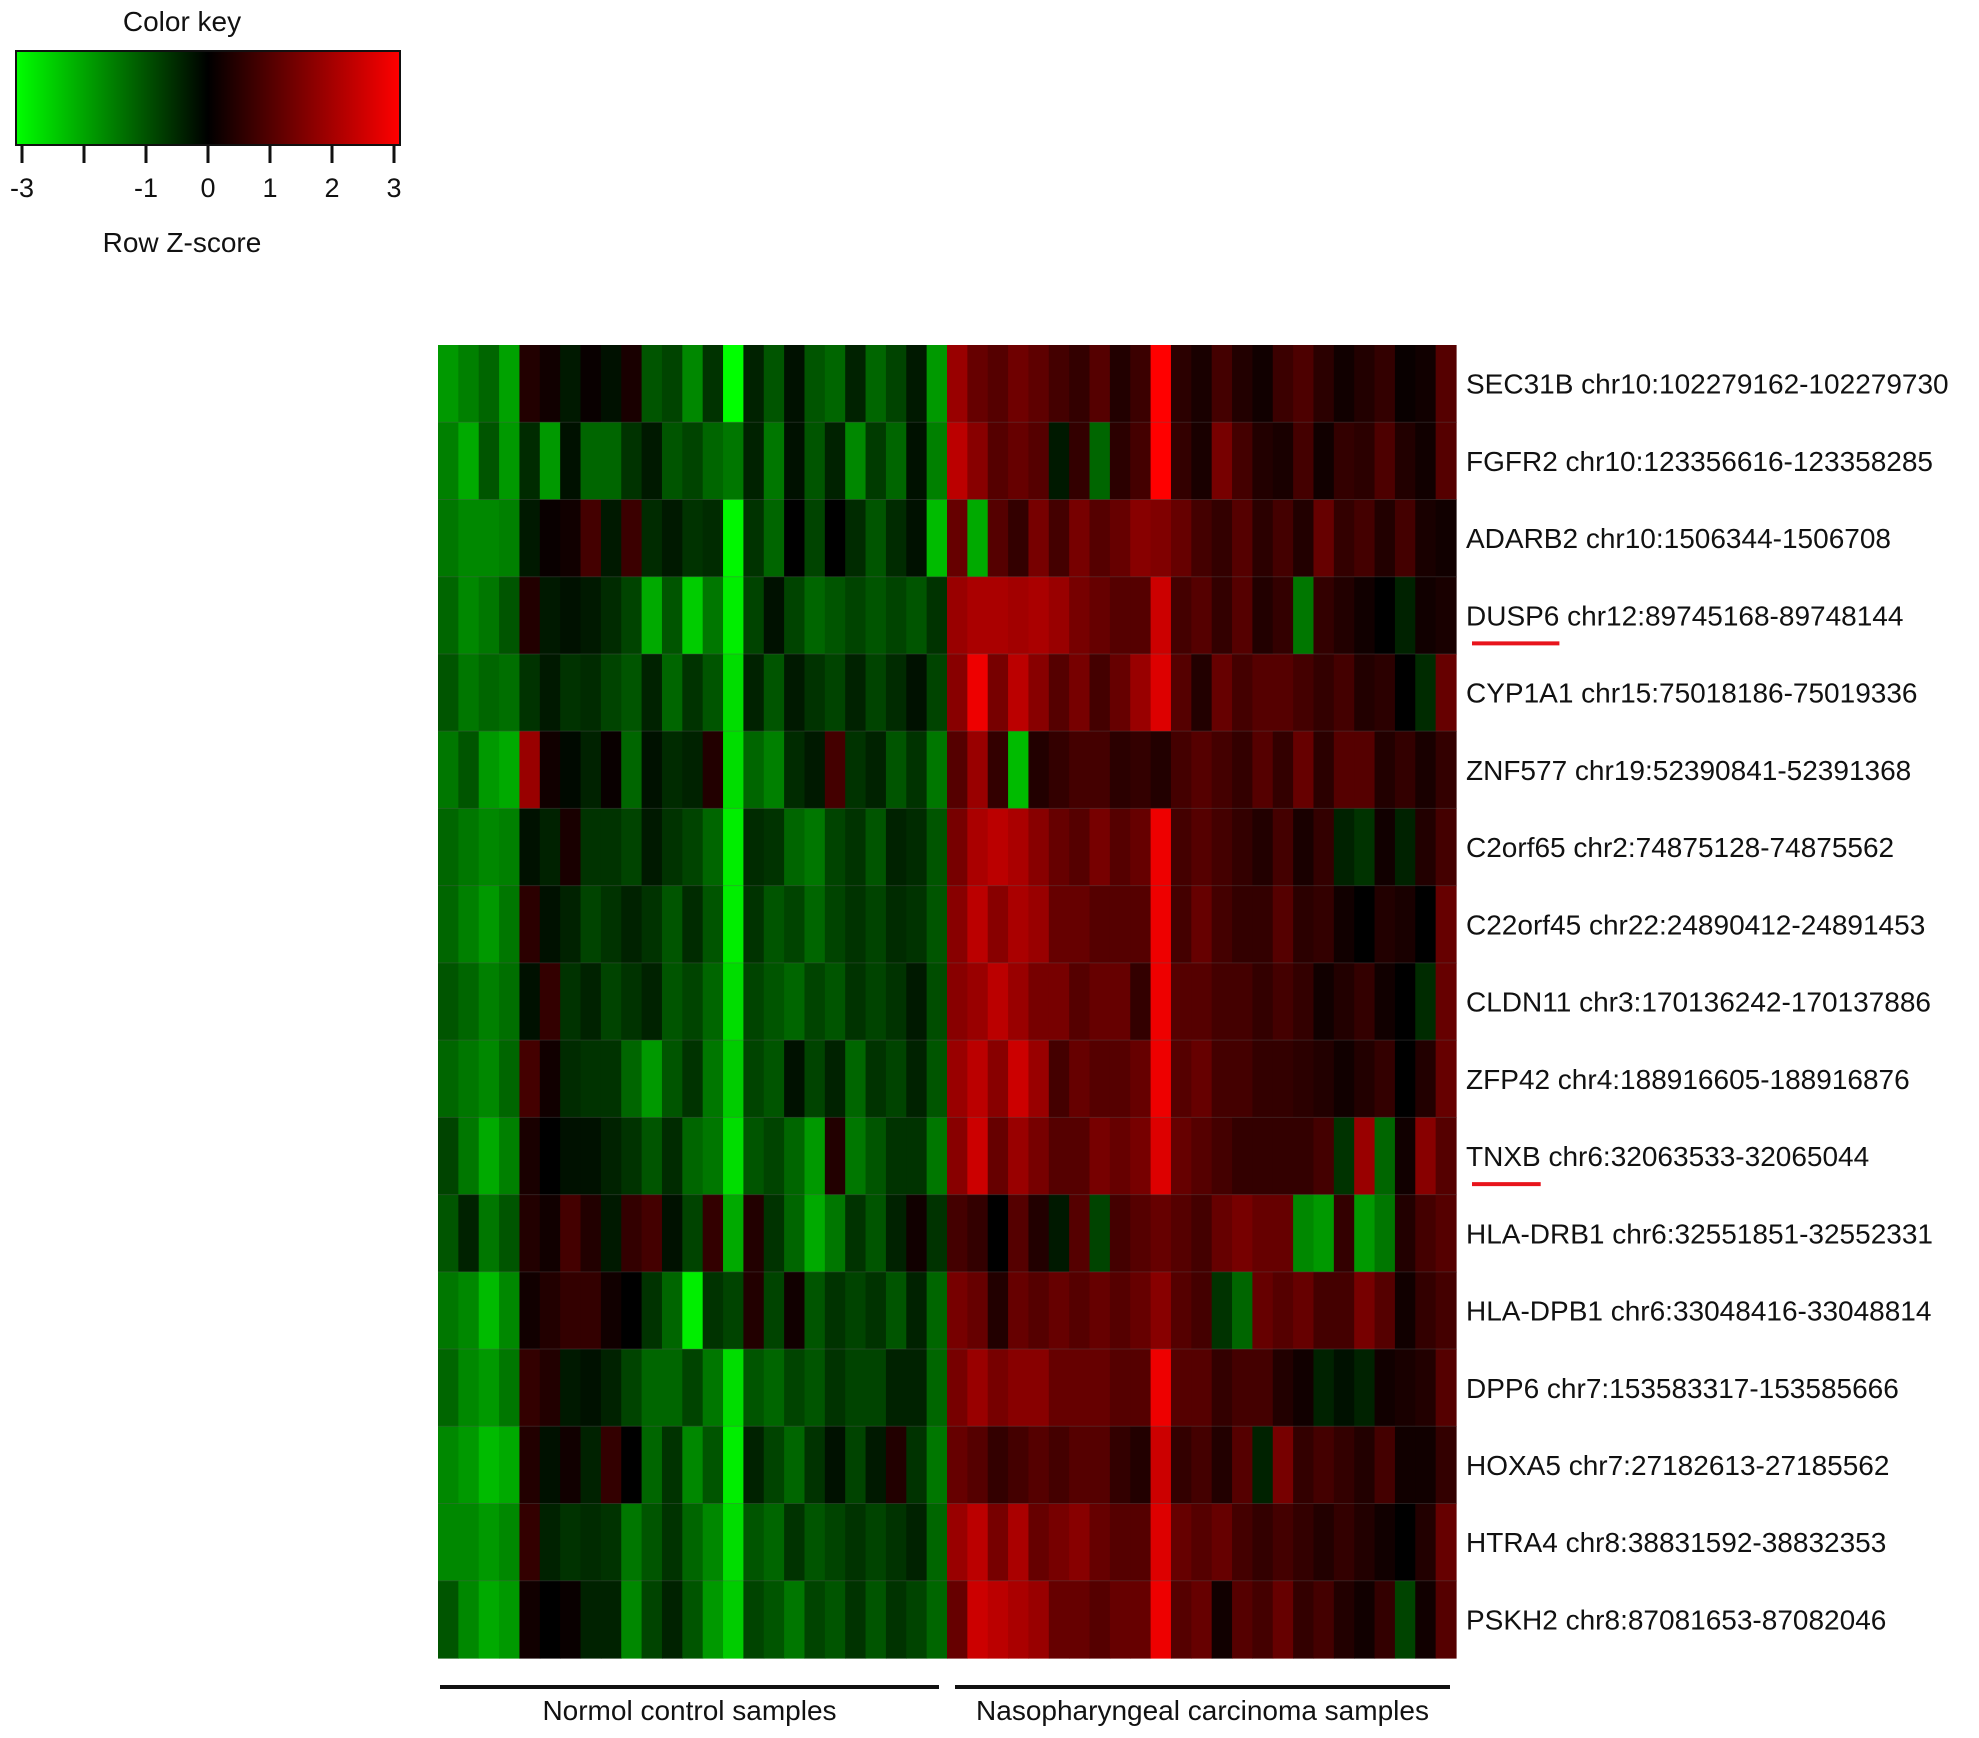 Image resolution: width=1979 pixels, height=1738 pixels. What do you see at coordinates (1753, 924) in the screenshot?
I see `row-coordinates: chr22:24890412-24891453` at bounding box center [1753, 924].